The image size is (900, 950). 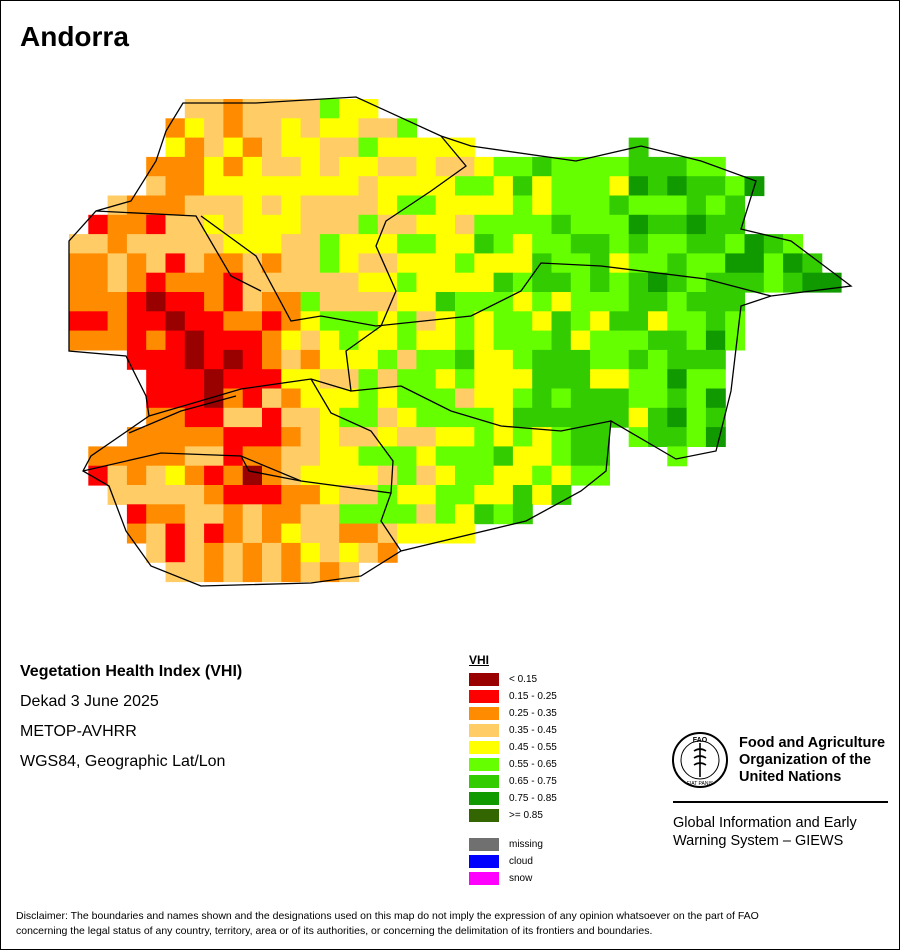 What do you see at coordinates (513, 878) in the screenshot?
I see `legend-item: snow` at bounding box center [513, 878].